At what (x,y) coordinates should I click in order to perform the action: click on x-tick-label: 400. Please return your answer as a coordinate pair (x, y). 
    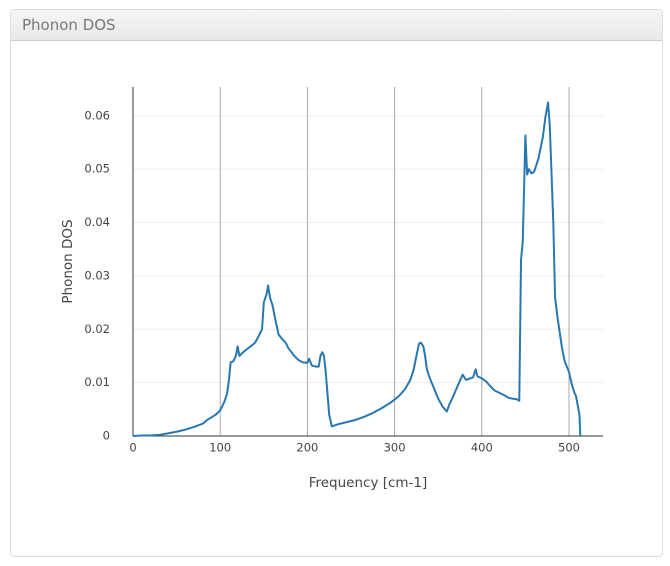
    Looking at the image, I should click on (482, 448).